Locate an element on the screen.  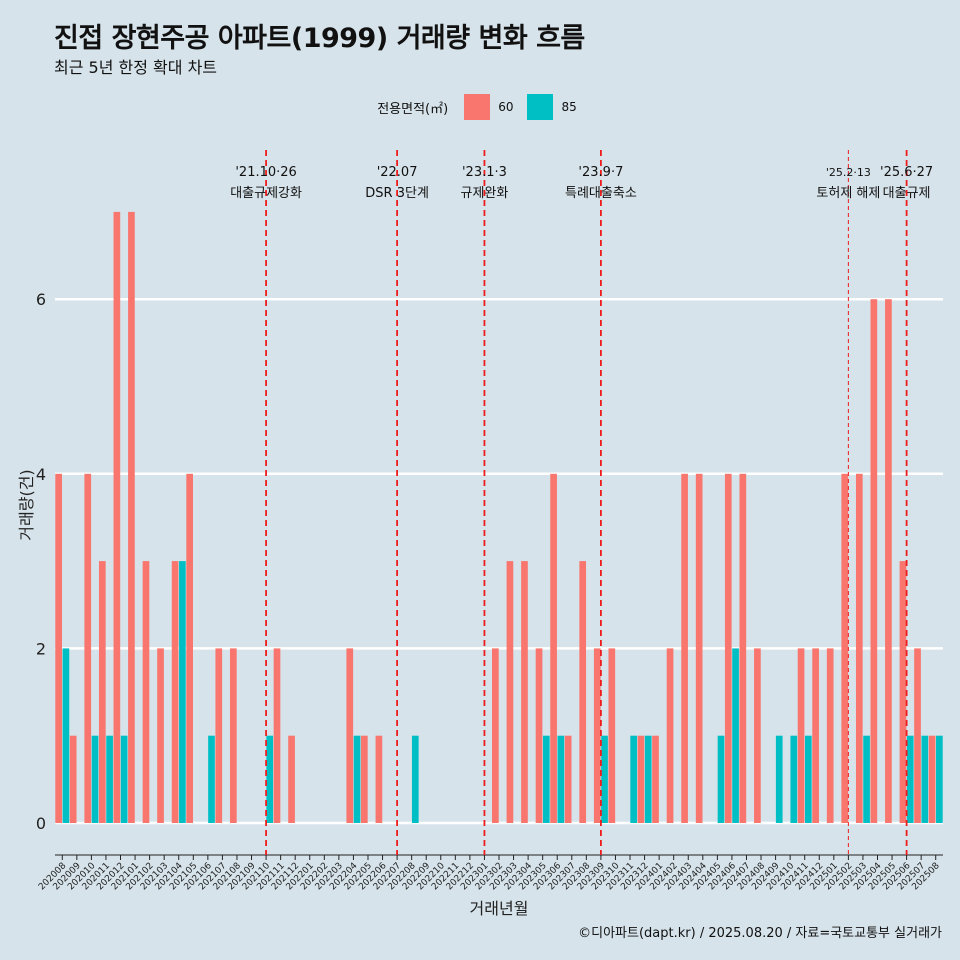
legend-item-85: 85 is located at coordinates (552, 107).